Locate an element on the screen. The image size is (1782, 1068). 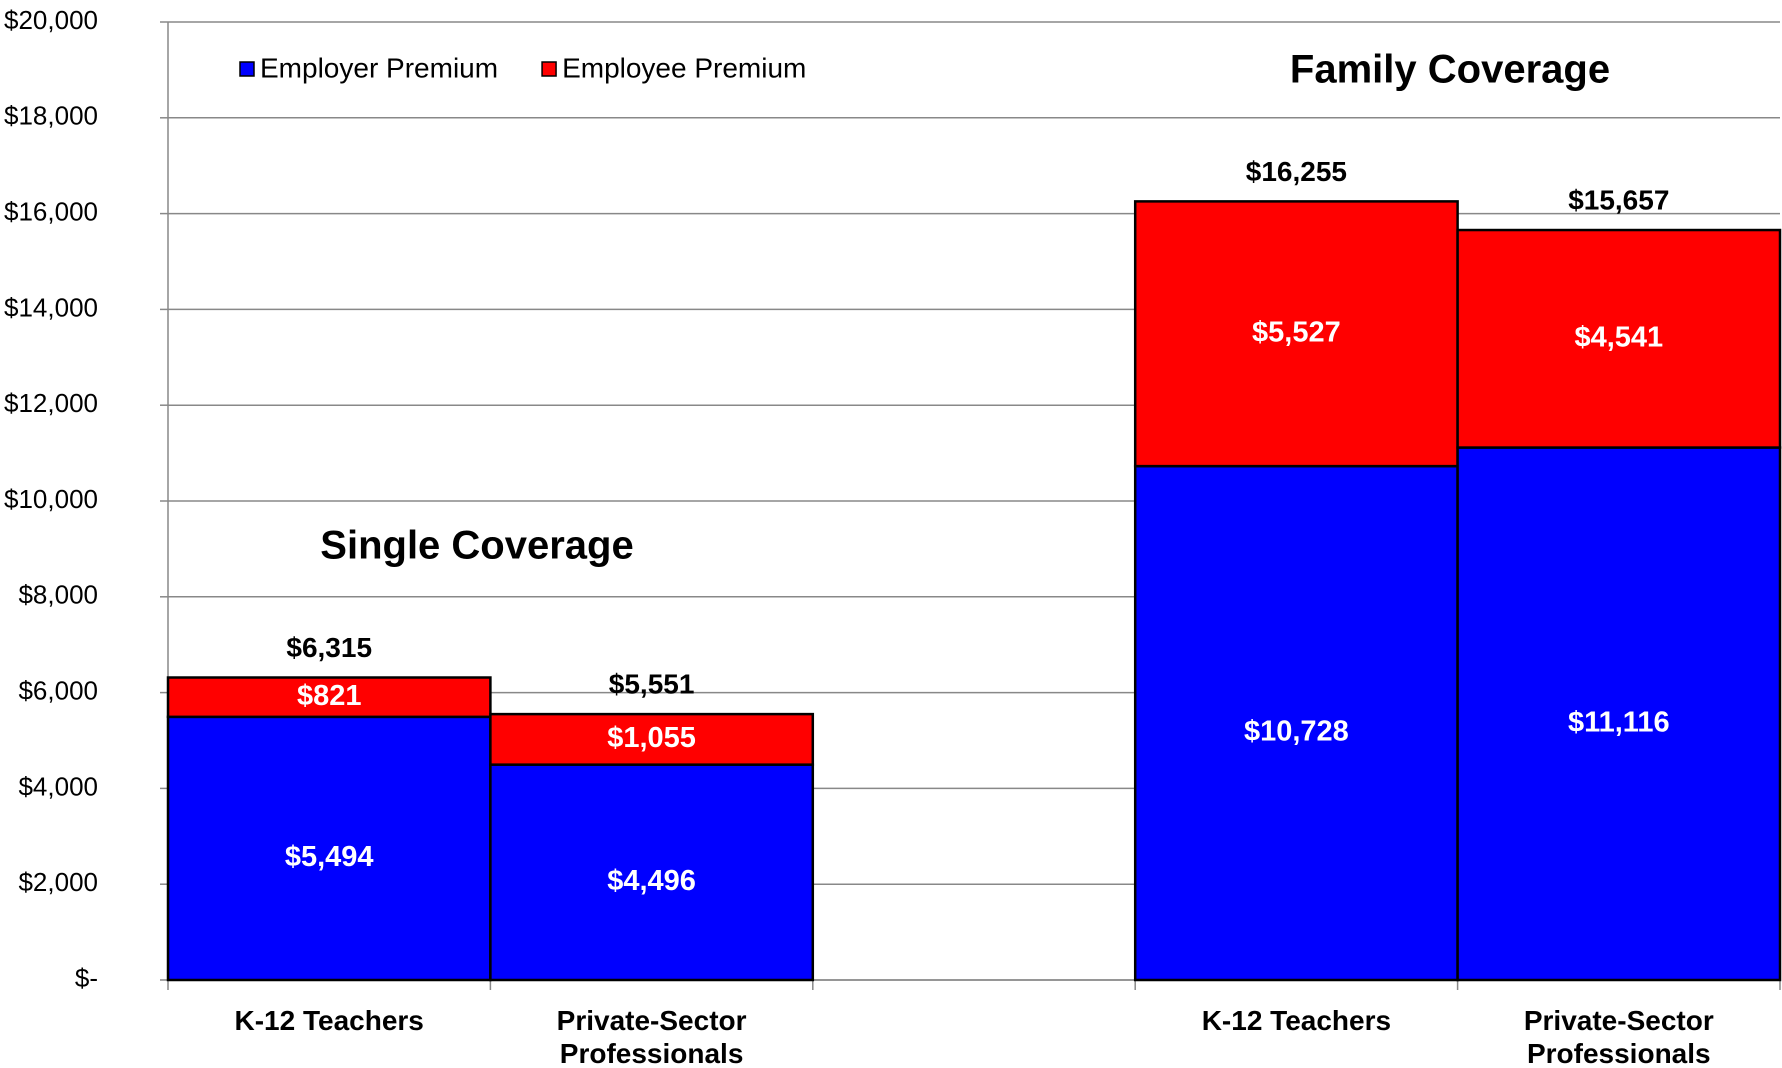
y-tick-label: $4,000 is located at coordinates (58, 786).